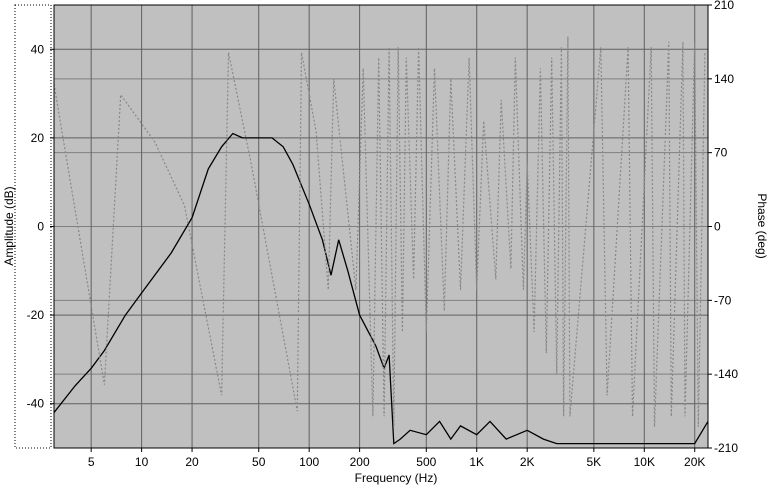 This screenshot has height=493, width=768. I want to click on y2-tick-label: 0, so click(717, 227).